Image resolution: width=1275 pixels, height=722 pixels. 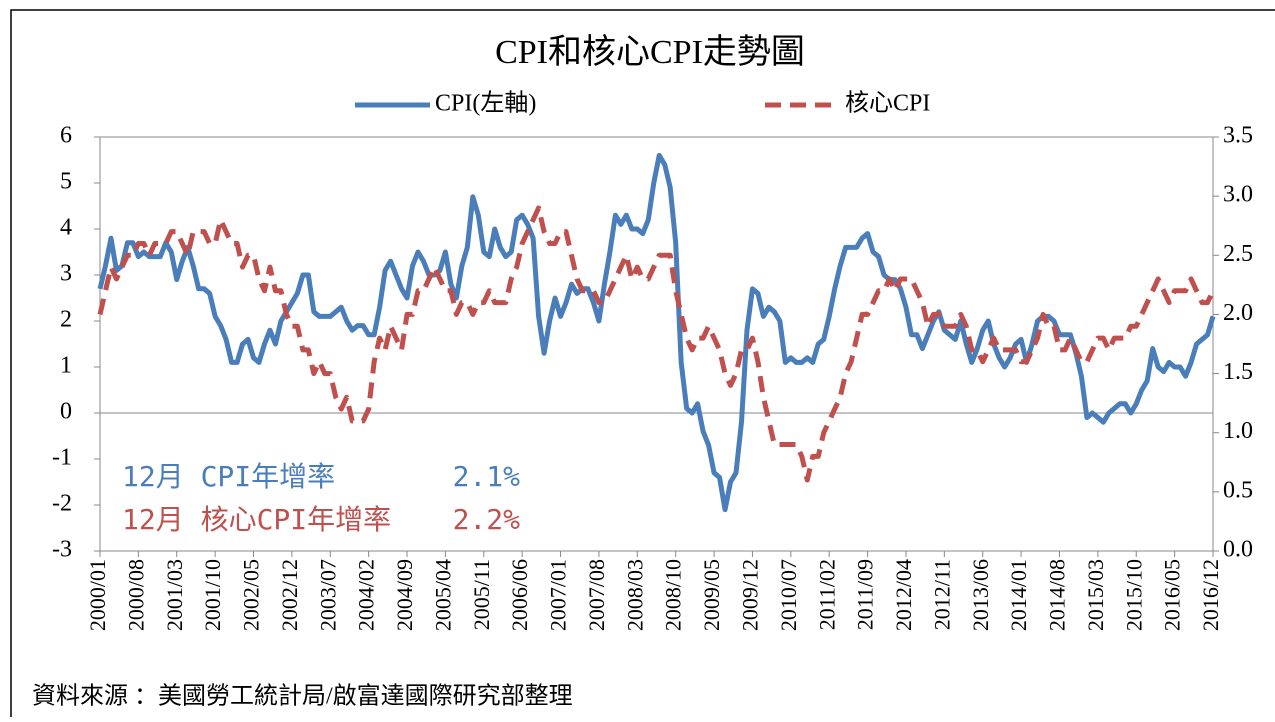 I want to click on y-tick-label: 4, so click(x=66, y=228).